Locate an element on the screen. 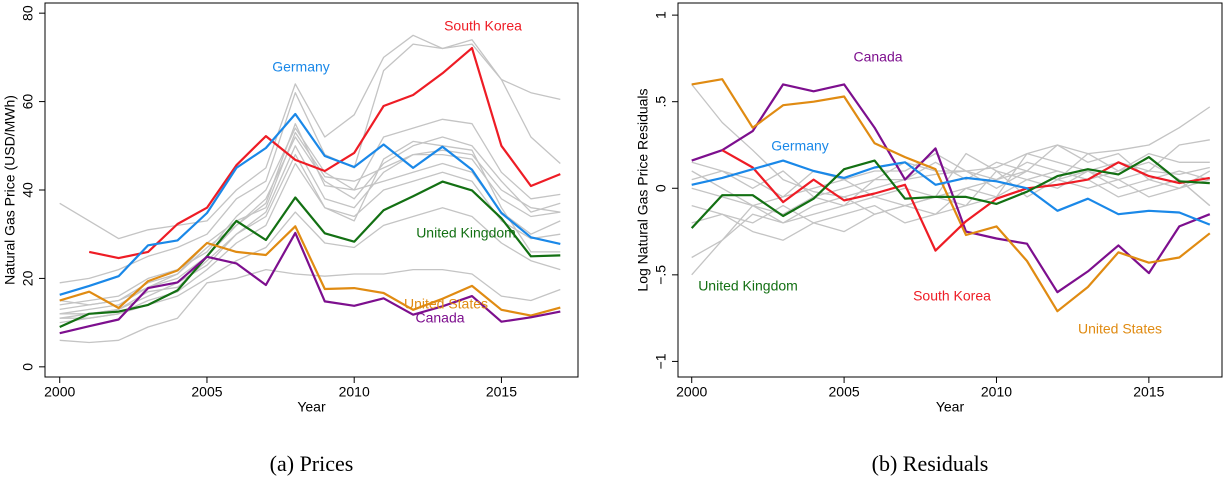 This screenshot has height=484, width=1225. y-tick-label: 60 is located at coordinates (28, 102).